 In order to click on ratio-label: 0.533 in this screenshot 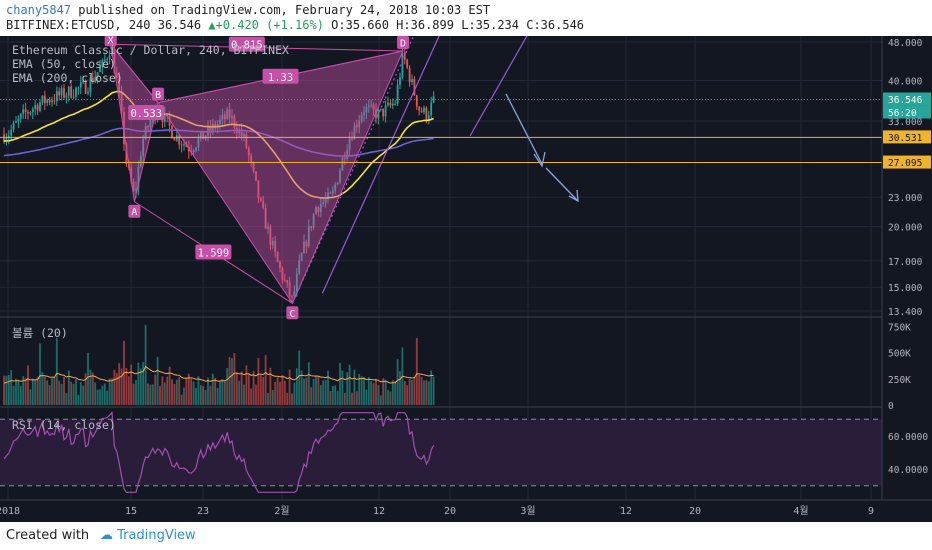, I will do `click(146, 114)`.